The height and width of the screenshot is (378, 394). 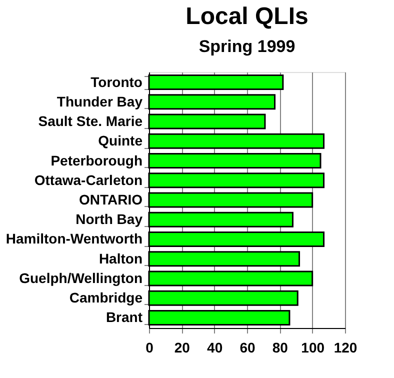 I want to click on chart-subtitle: Spring 1999, so click(x=247, y=46).